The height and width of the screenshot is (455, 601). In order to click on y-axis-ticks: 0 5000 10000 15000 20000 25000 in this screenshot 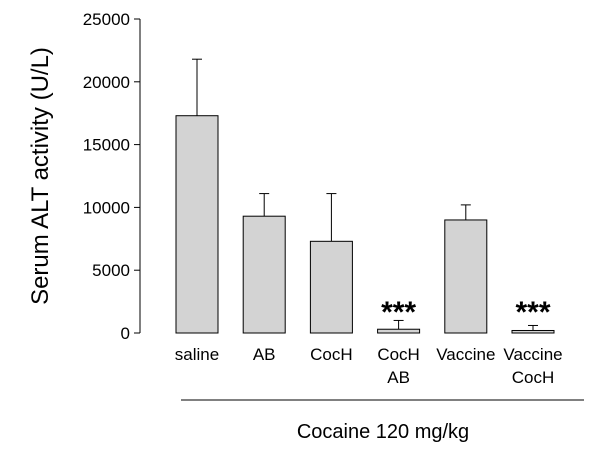, I will do `click(111, 176)`.